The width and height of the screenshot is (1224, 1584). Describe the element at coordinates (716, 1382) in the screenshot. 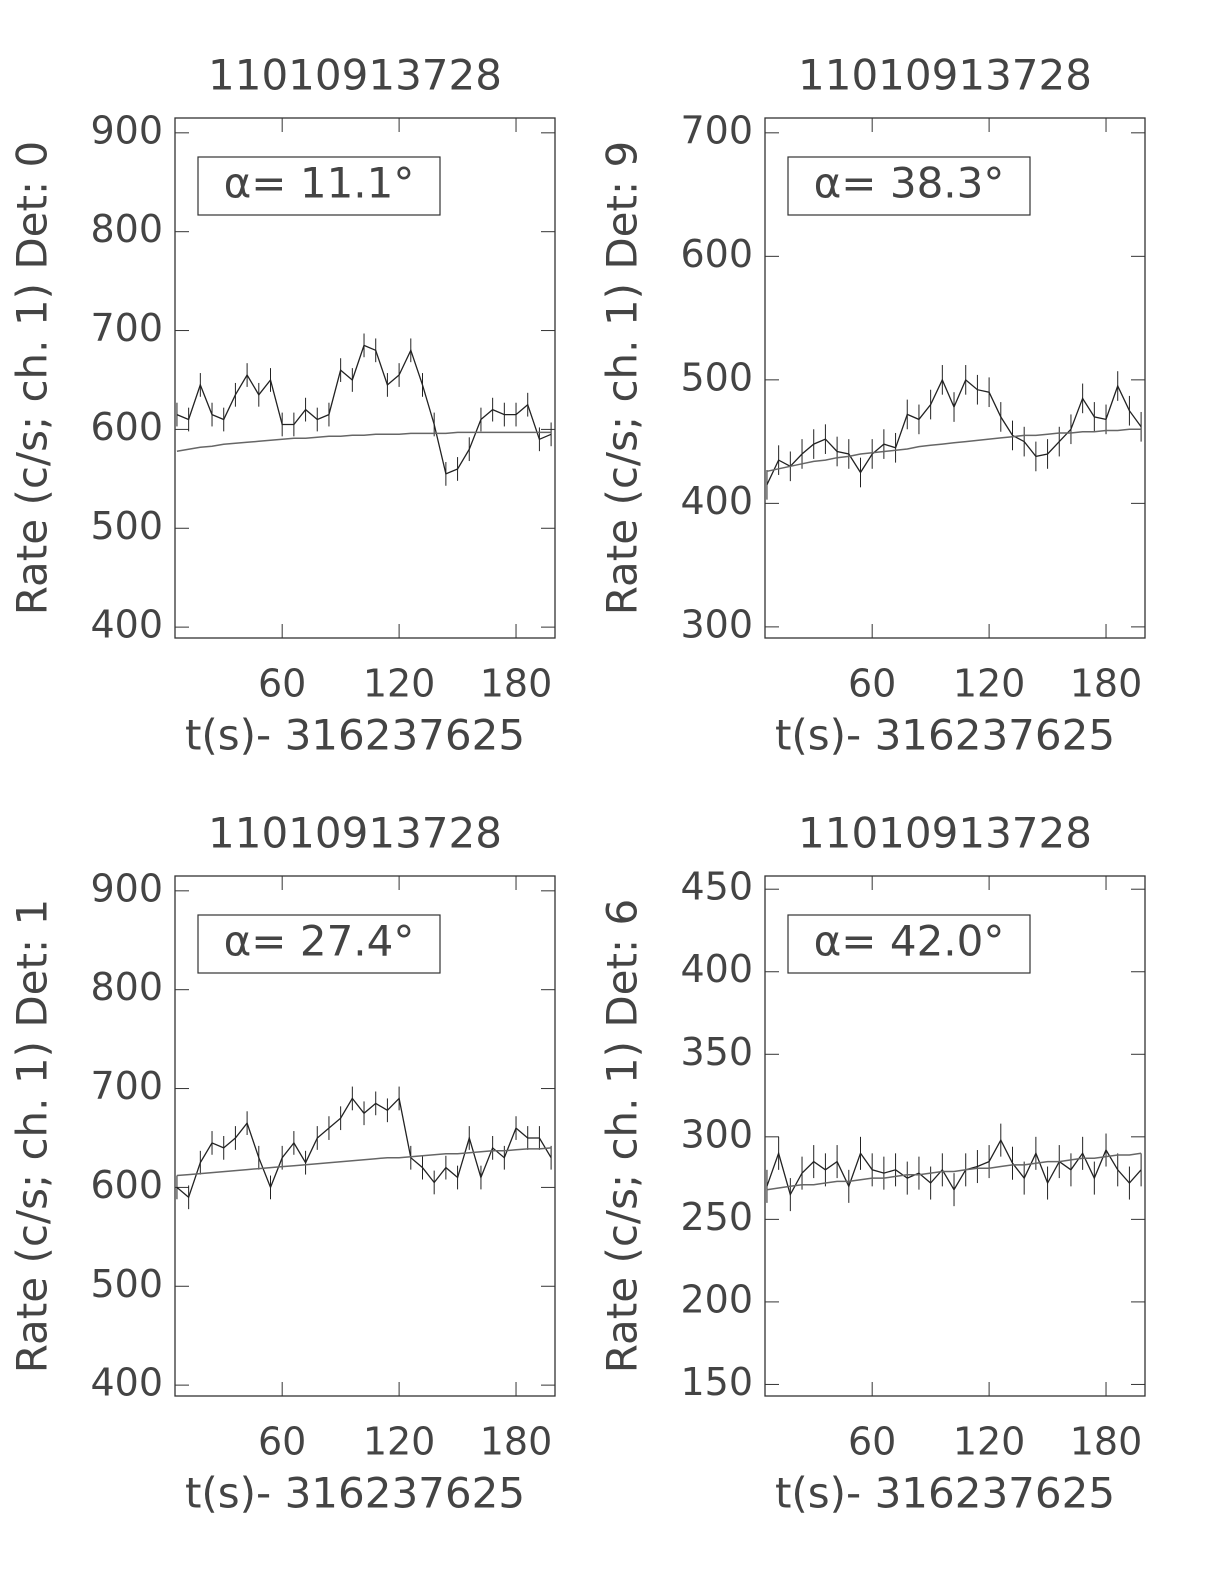

I see `y-tick-label: 150` at that location.